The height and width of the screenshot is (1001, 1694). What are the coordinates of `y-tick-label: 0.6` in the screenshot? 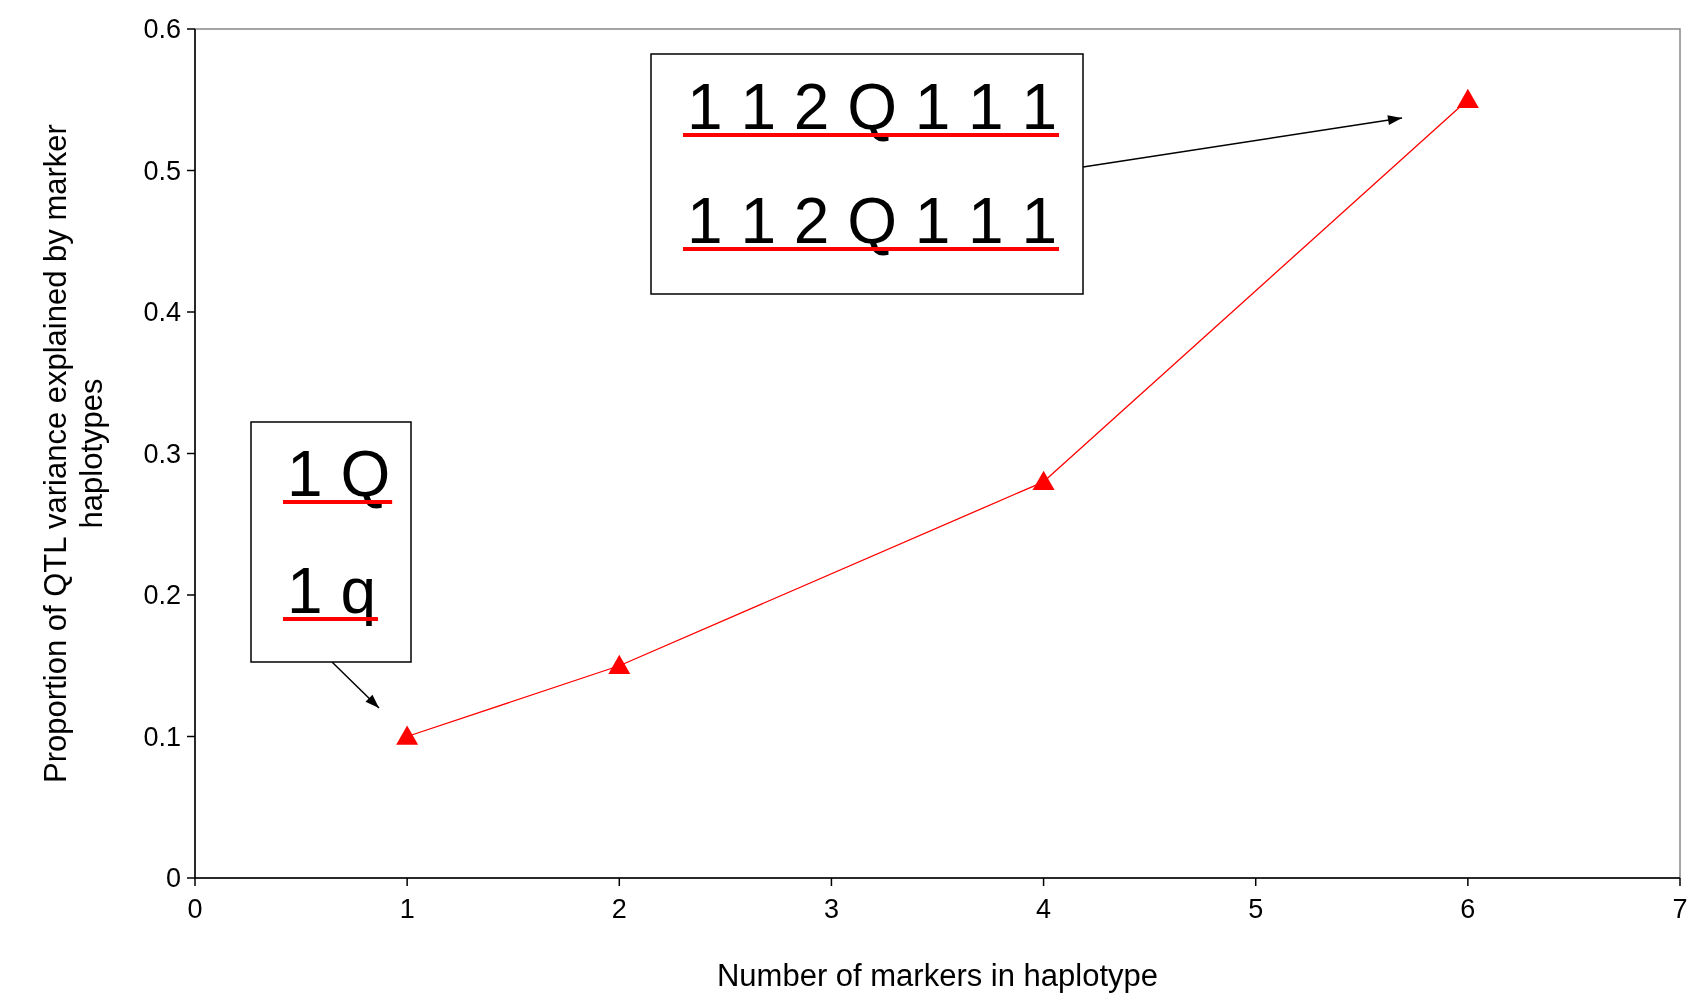 It's located at (162, 29).